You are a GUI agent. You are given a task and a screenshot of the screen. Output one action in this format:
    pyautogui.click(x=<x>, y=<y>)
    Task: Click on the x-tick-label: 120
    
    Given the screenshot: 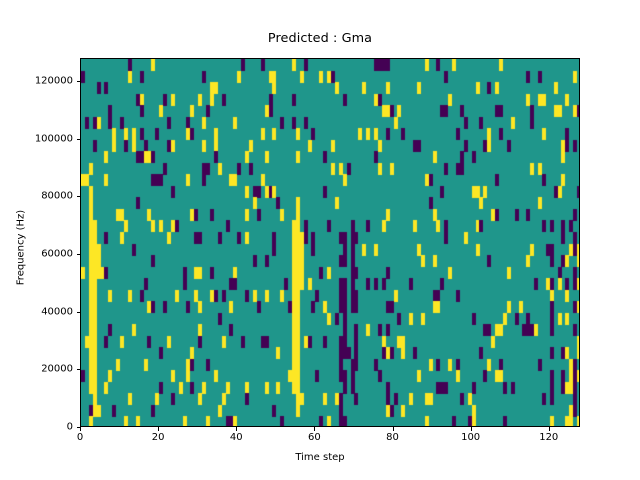 What is the action you would take?
    pyautogui.click(x=549, y=437)
    